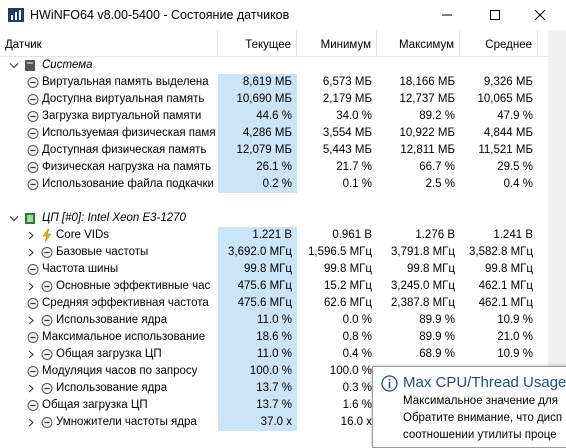 The image size is (566, 448). What do you see at coordinates (283, 15) in the screenshot?
I see `title-bar: HWiNFO64 v8.00-5400 - Состояние датчиков` at bounding box center [283, 15].